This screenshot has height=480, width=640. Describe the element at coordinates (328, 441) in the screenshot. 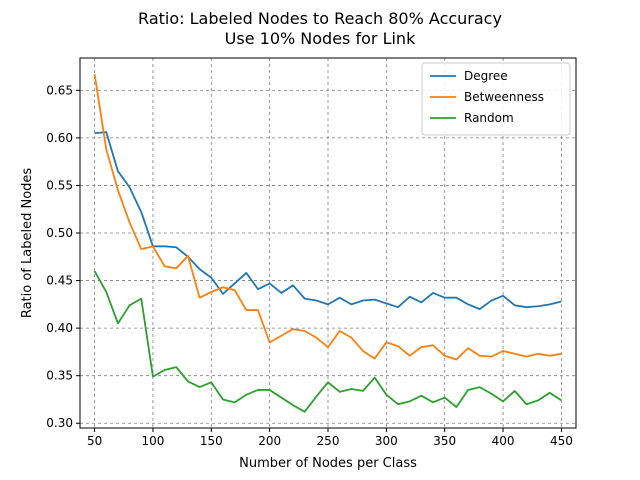

I see `x-tick-label: 250` at that location.